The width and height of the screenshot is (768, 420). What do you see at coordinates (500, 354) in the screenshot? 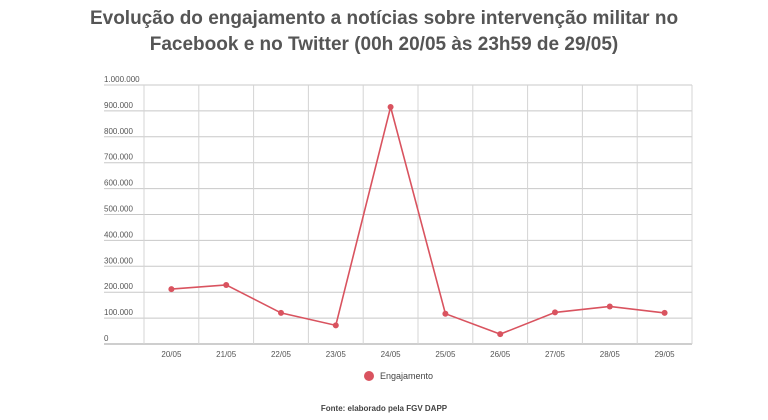
I see `x-tick-label: 26/05` at bounding box center [500, 354].